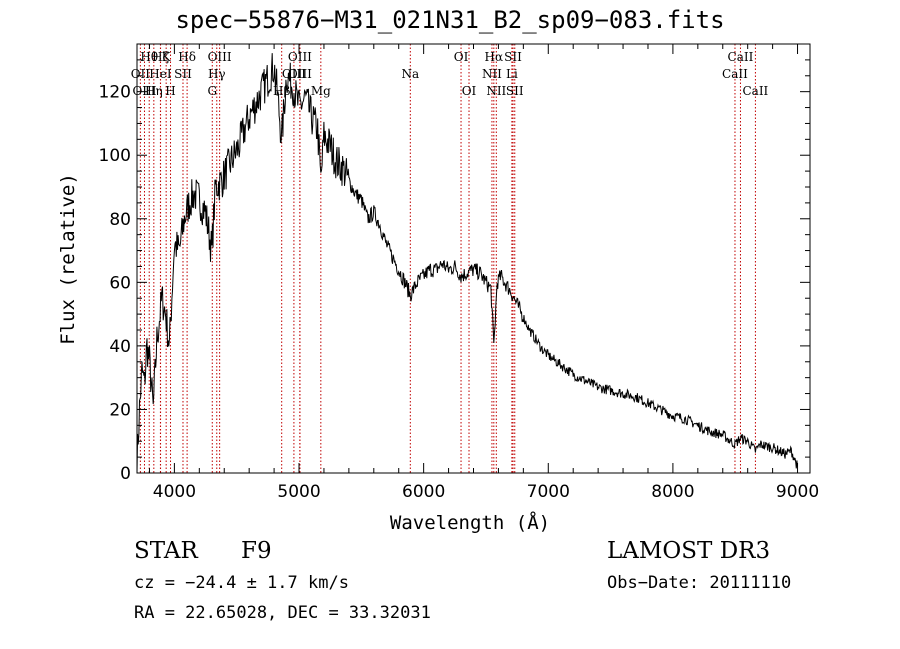 Image resolution: width=900 pixels, height=649 pixels. I want to click on line-marker-label-11: Hγ, so click(217, 74).